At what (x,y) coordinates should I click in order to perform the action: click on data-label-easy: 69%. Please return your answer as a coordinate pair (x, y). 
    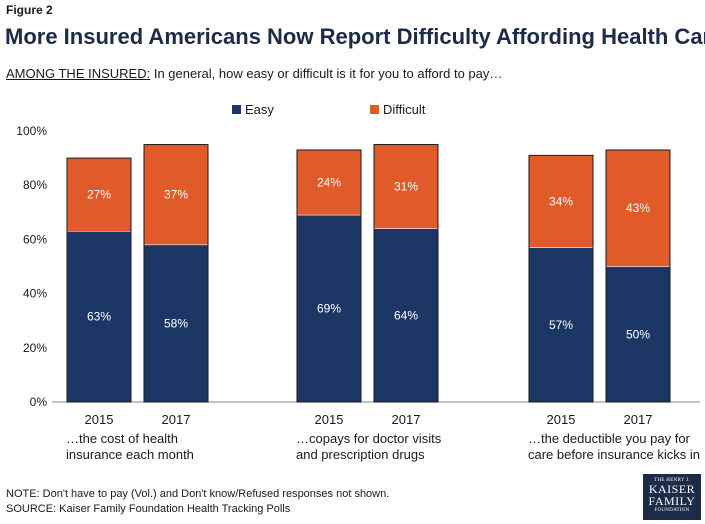
    Looking at the image, I should click on (329, 309).